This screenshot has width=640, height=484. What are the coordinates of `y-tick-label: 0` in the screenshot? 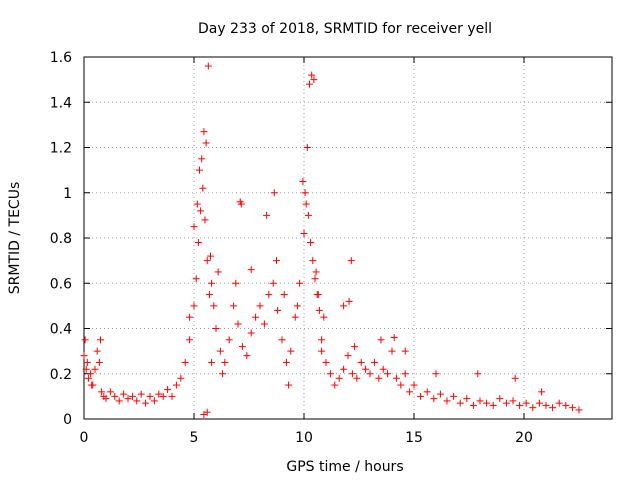 It's located at (67, 420).